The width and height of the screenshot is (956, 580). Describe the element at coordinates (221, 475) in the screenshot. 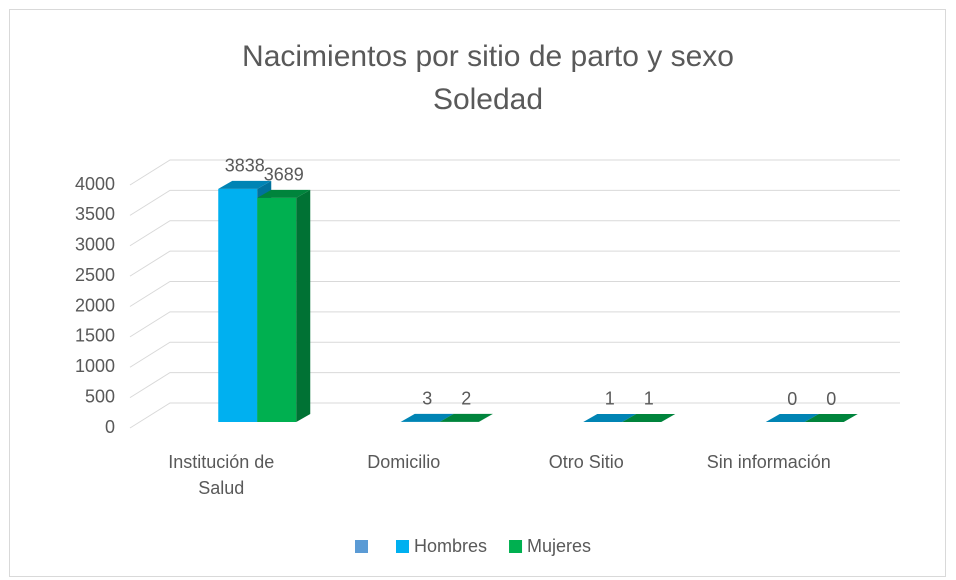

I see `x-tick-label: Institución de Salud` at that location.